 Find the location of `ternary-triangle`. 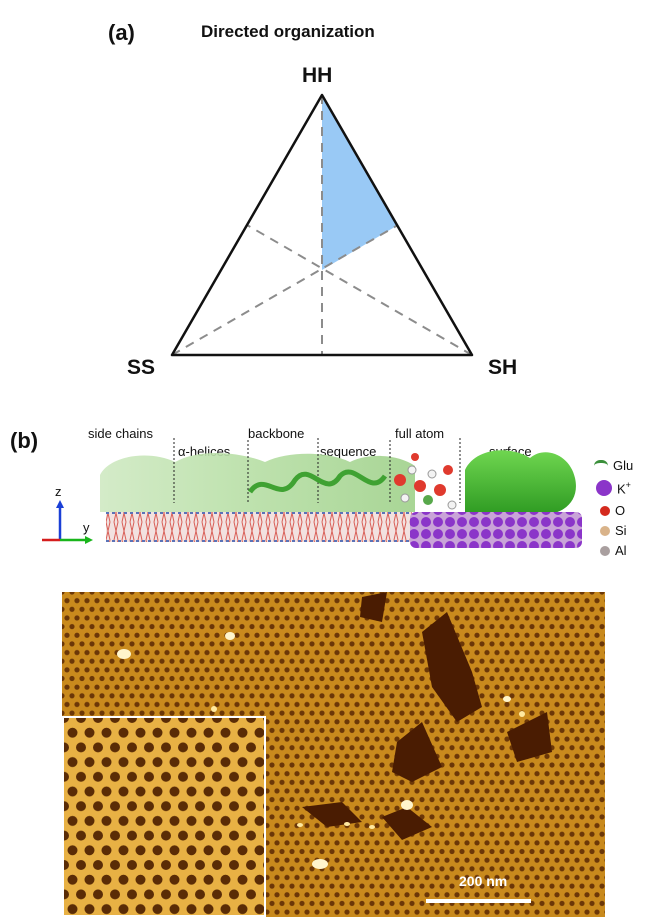

ternary-triangle is located at coordinates (322, 225).